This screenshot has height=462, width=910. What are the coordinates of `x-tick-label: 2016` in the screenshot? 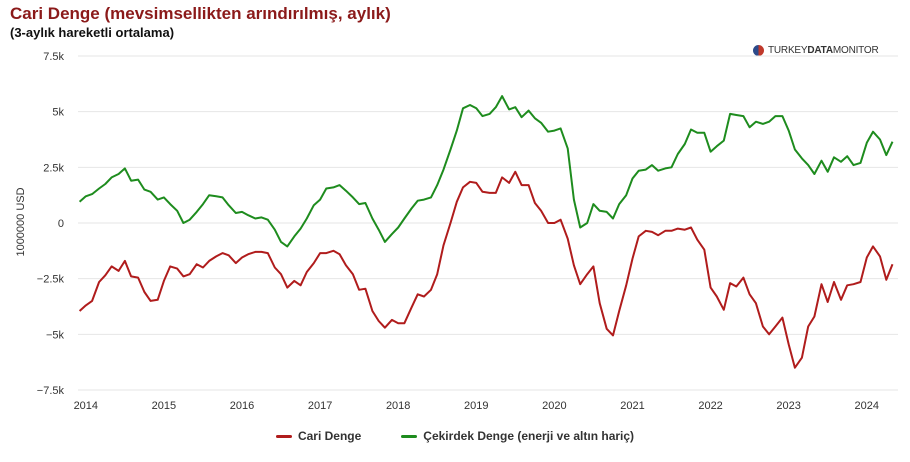 It's located at (242, 406).